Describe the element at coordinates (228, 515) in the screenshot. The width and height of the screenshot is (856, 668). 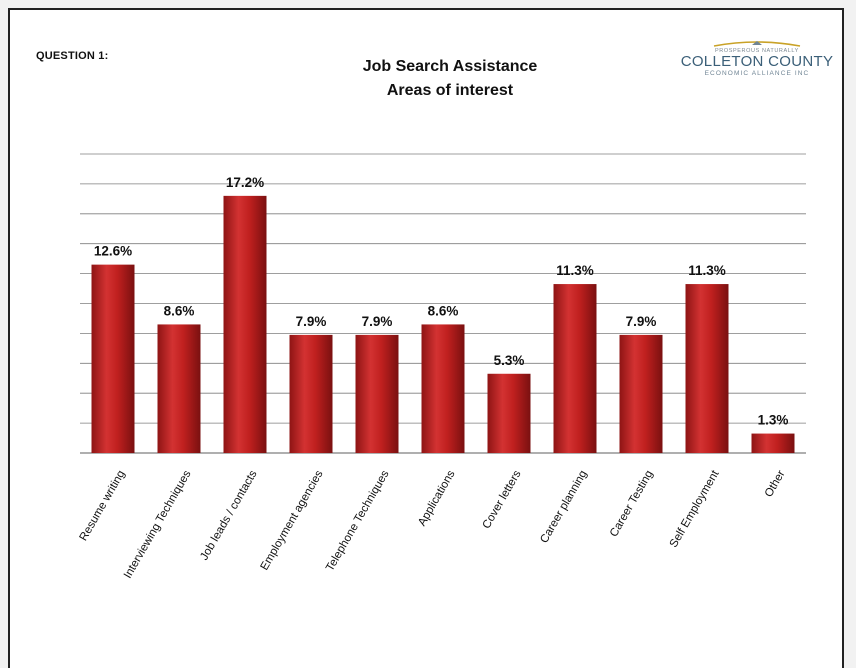
I see `category-label-2: Job leads / contacts` at that location.